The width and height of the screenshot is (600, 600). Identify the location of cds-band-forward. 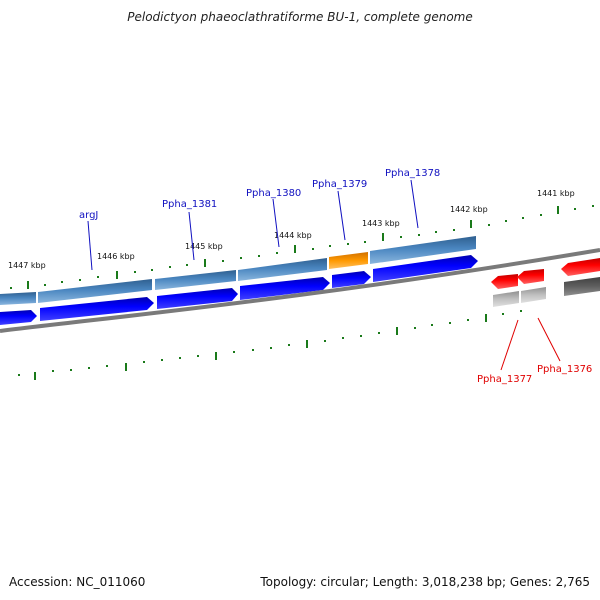
(238, 270).